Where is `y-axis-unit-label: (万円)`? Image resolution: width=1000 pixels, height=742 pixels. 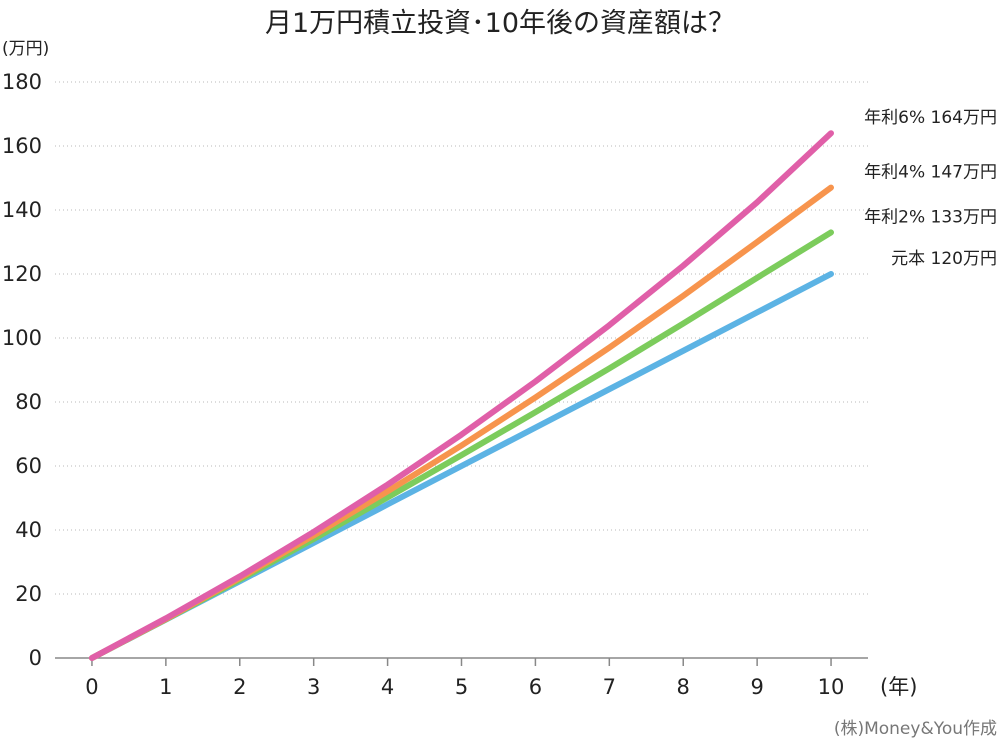 y-axis-unit-label: (万円) is located at coordinates (25, 49).